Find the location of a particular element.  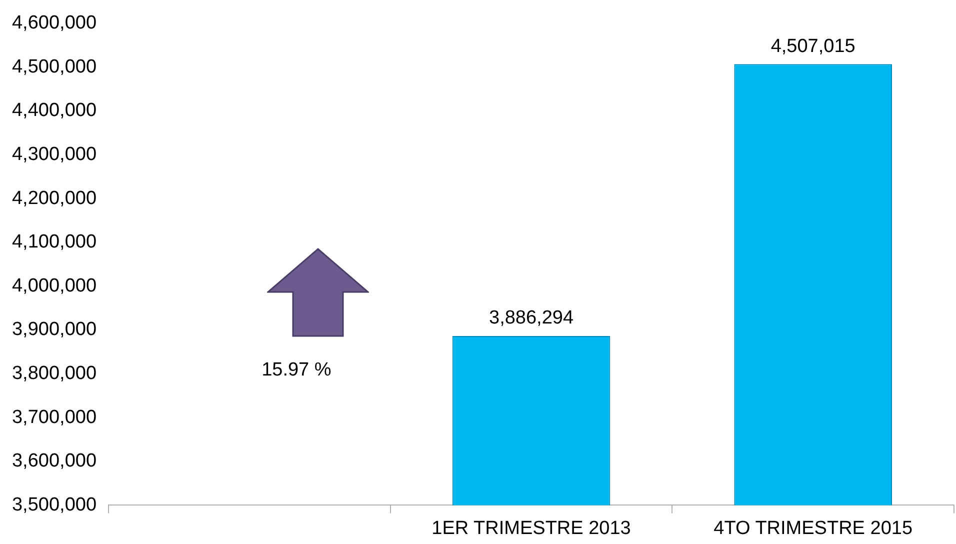

y-tick-label: 3,900,000 is located at coordinates (54, 329).